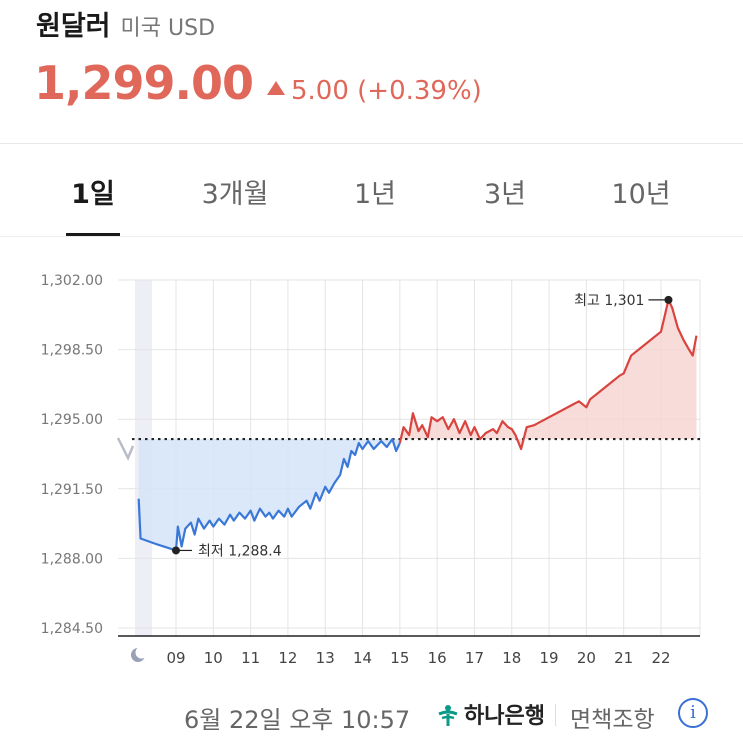  Describe the element at coordinates (235, 194) in the screenshot. I see `tab-3m: 3개월` at that location.